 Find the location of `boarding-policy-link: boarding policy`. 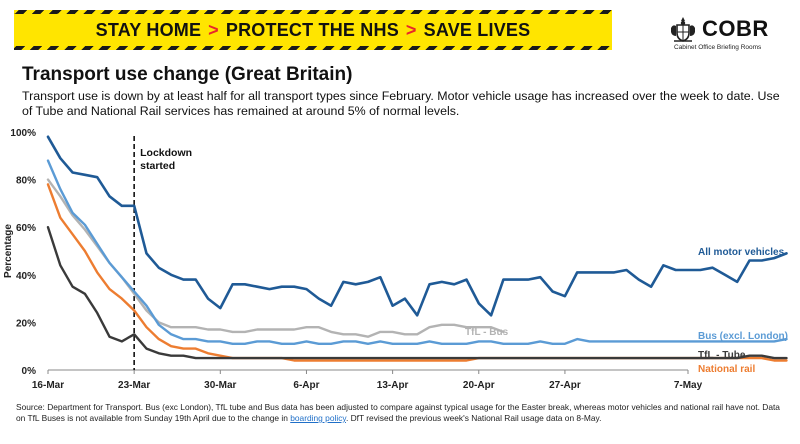

boarding-policy-link: boarding policy is located at coordinates (318, 418).